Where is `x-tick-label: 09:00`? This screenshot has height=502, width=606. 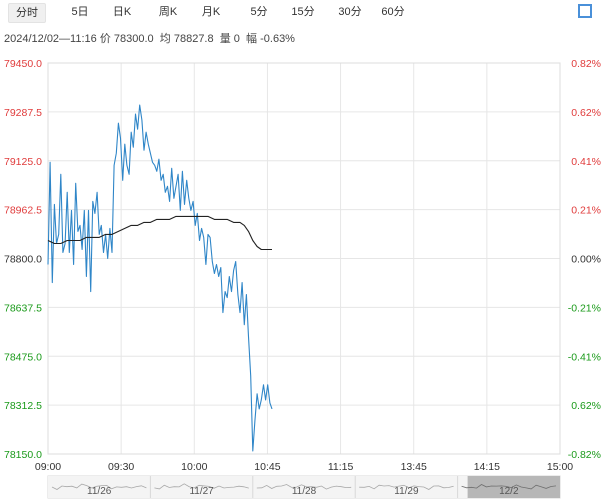
x-tick-label: 09:00 is located at coordinates (48, 467).